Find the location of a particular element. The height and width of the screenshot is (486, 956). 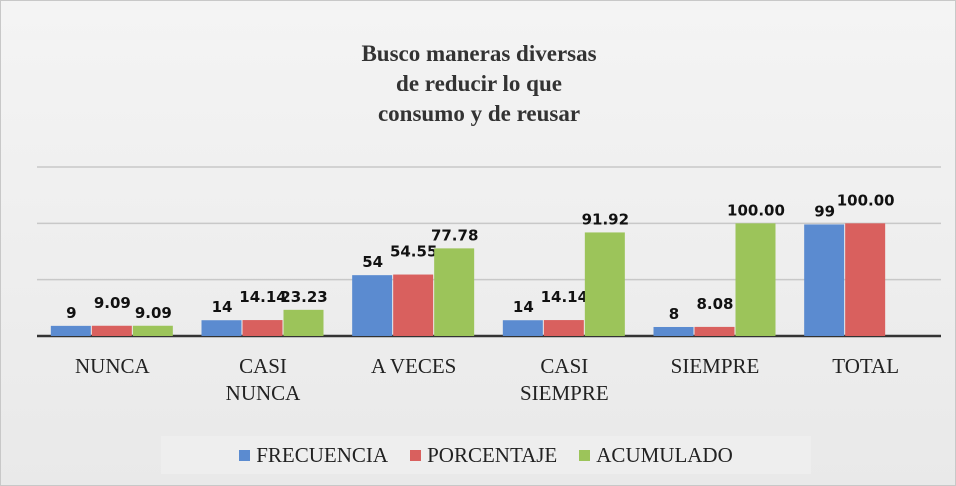

legend-item: PORCENTAJE is located at coordinates (483, 455).